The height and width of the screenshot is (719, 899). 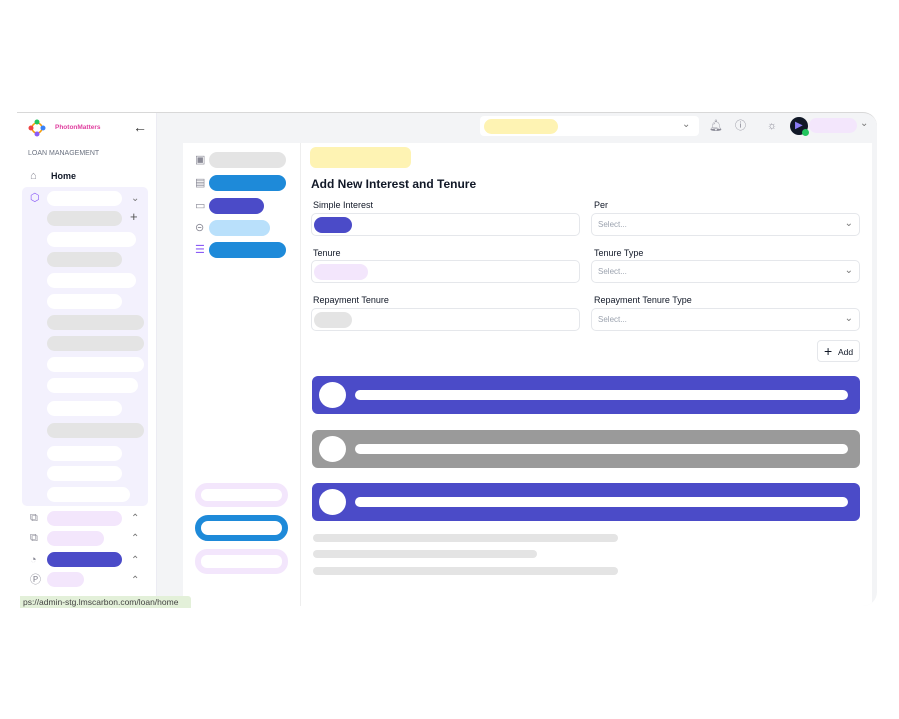 What do you see at coordinates (521, 126) in the screenshot?
I see `workspace-name` at bounding box center [521, 126].